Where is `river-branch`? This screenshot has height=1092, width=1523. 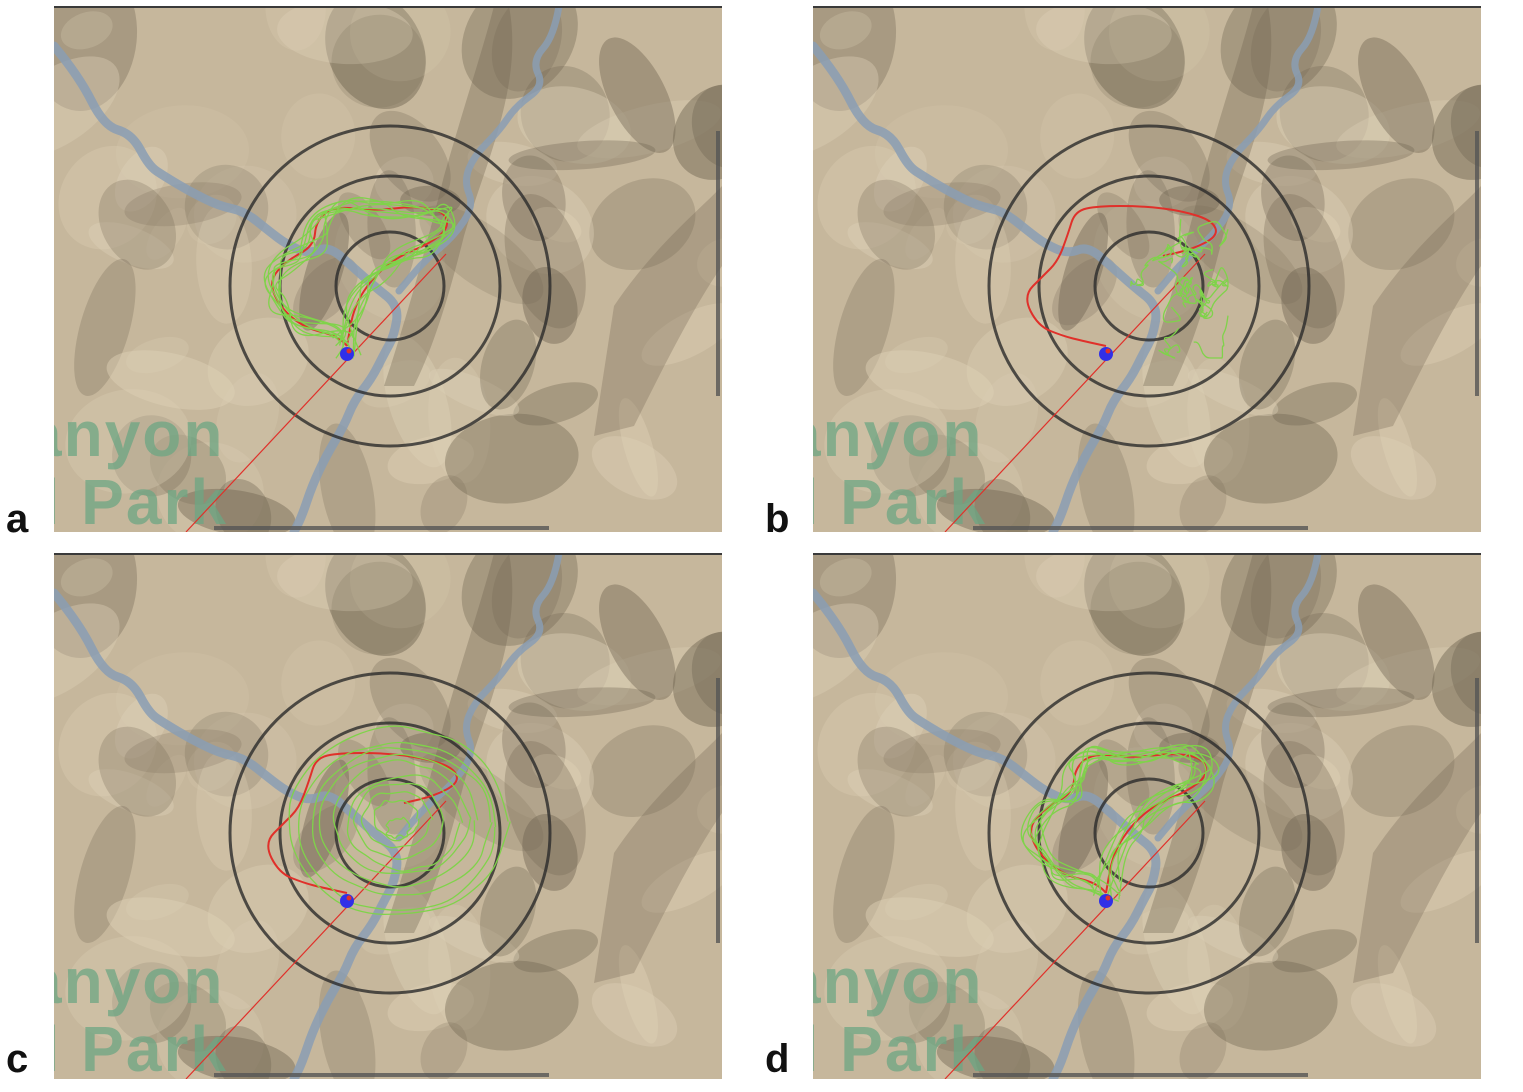
river-branch is located at coordinates (479, 150).